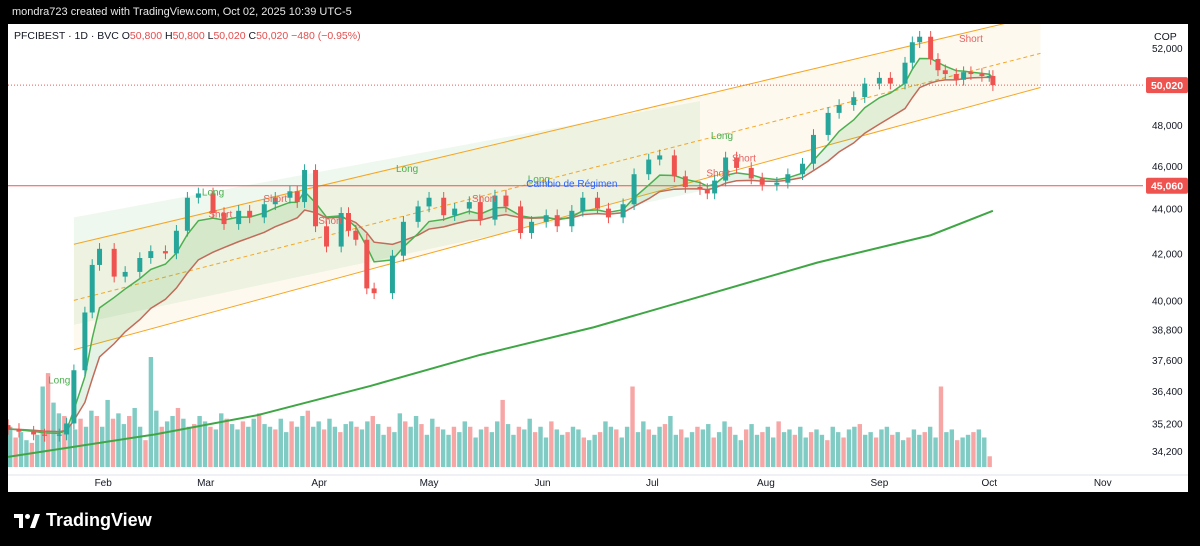  I want to click on price-tick-label: 52,000, so click(1167, 49).